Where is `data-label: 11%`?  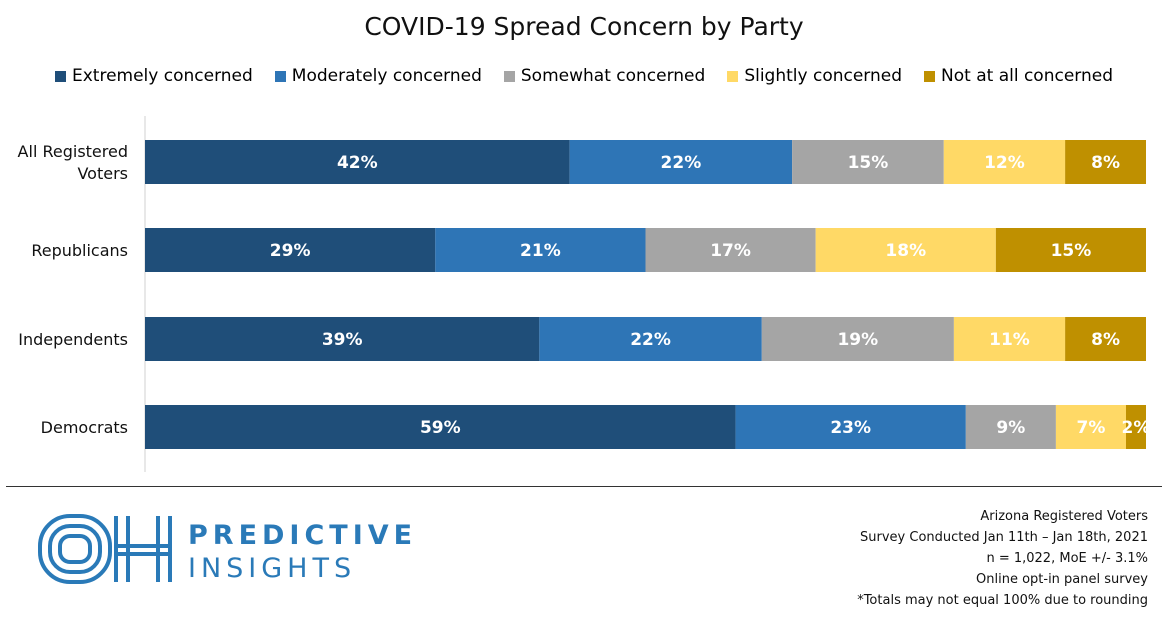
data-label: 11% is located at coordinates (1009, 340).